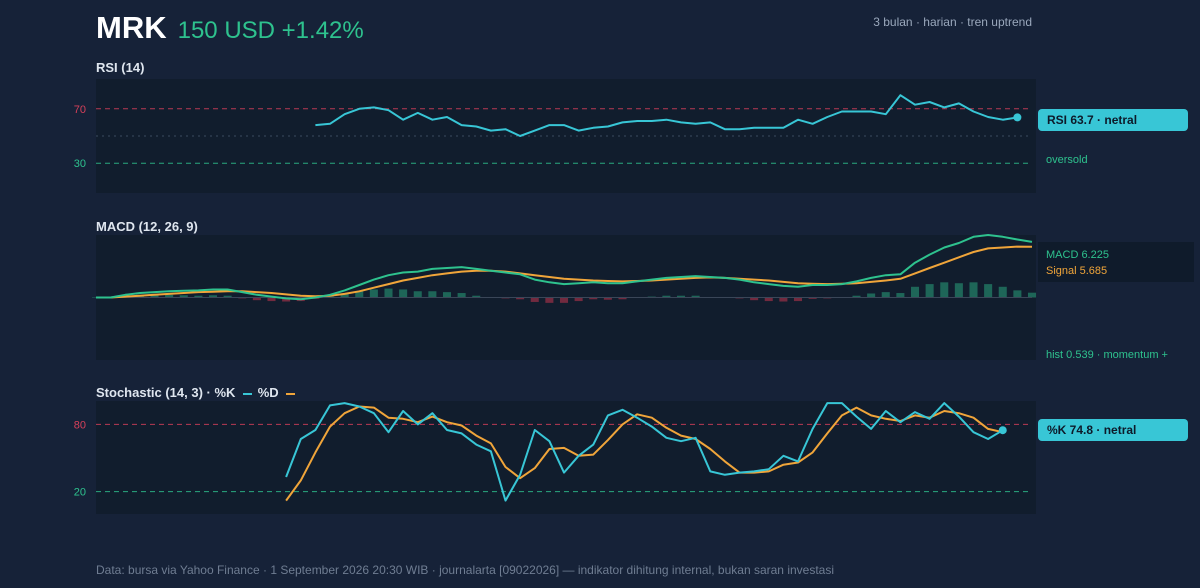 This screenshot has height=588, width=1200. I want to click on stoch-value-tag: %K 74.8 · netral, so click(1113, 430).